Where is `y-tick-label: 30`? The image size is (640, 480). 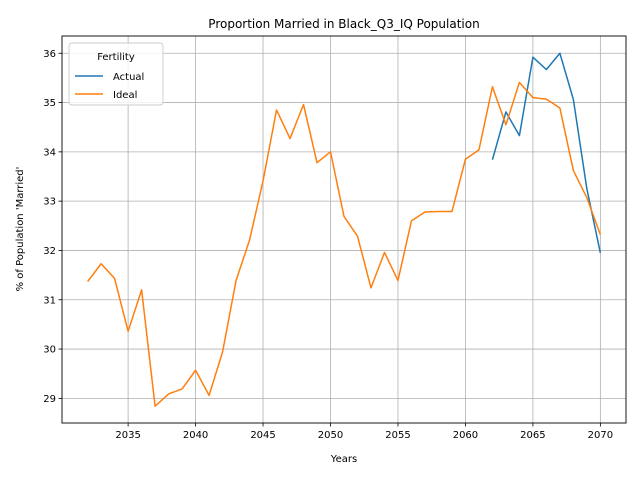
y-tick-label: 30 is located at coordinates (49, 350).